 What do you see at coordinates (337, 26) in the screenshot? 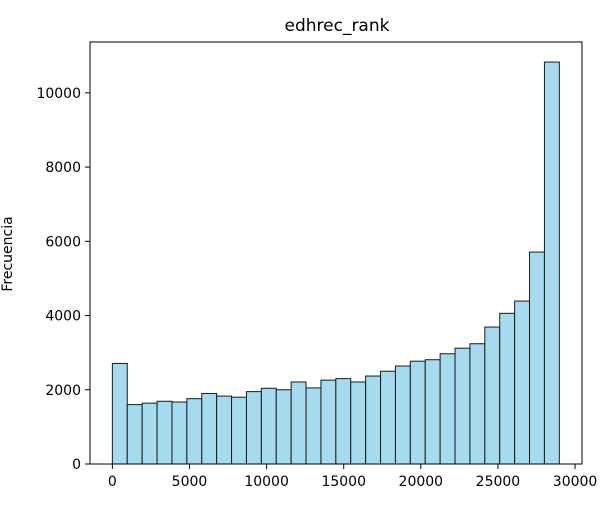
I see `chart-title: edhrec_rank` at bounding box center [337, 26].